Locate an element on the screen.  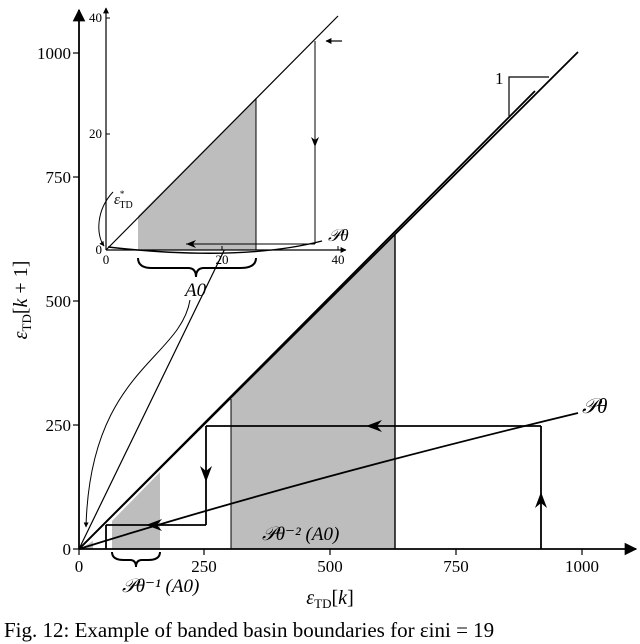
inset-x-tick-label-40: 40 is located at coordinates (338, 259).